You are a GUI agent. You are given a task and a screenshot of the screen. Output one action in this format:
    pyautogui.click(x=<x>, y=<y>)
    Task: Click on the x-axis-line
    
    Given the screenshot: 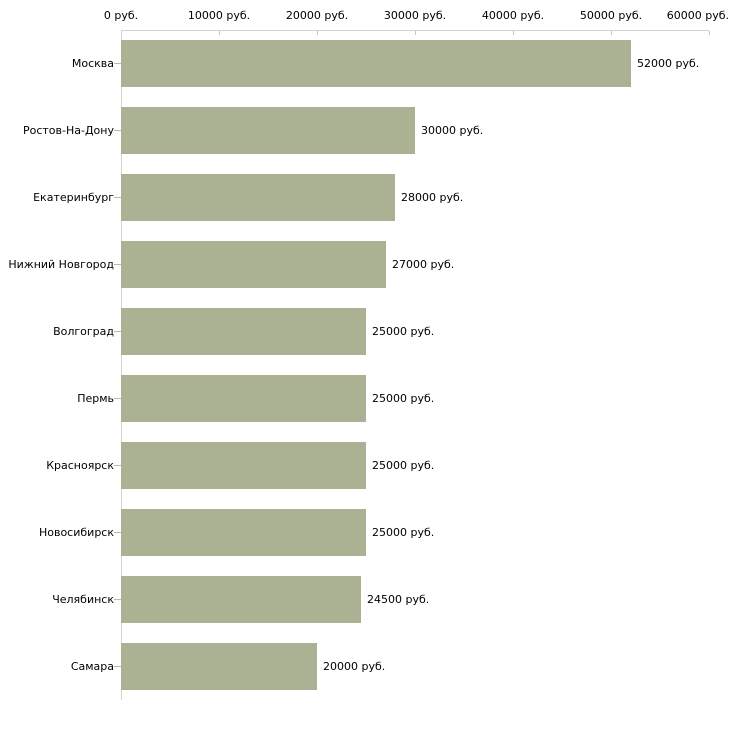 What is the action you would take?
    pyautogui.click(x=415, y=30)
    